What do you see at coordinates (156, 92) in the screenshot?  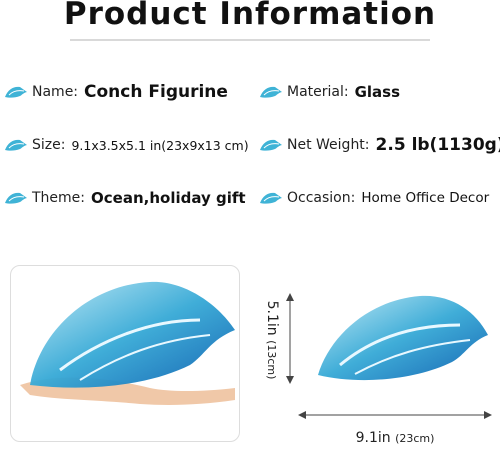 I see `spec-value: Conch Figurine` at bounding box center [156, 92].